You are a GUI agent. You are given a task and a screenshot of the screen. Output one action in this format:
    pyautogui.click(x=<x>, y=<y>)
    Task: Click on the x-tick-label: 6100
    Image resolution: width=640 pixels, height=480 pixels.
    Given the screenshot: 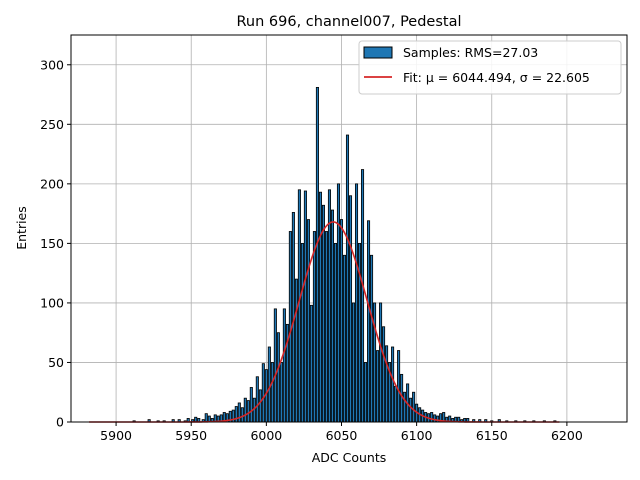 What is the action you would take?
    pyautogui.click(x=417, y=435)
    